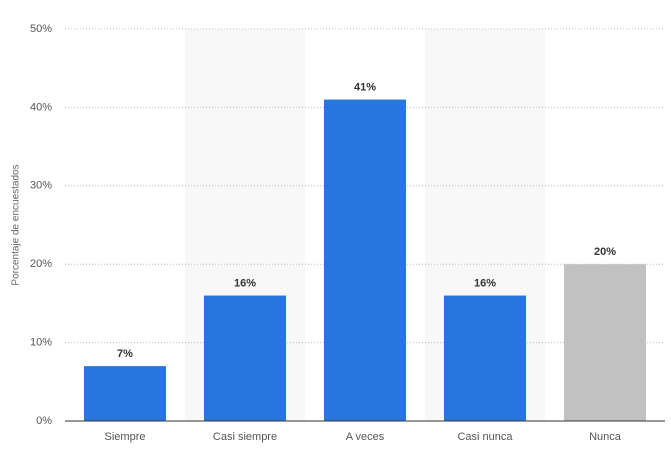  I want to click on y-tick-label: 0%, so click(44, 421).